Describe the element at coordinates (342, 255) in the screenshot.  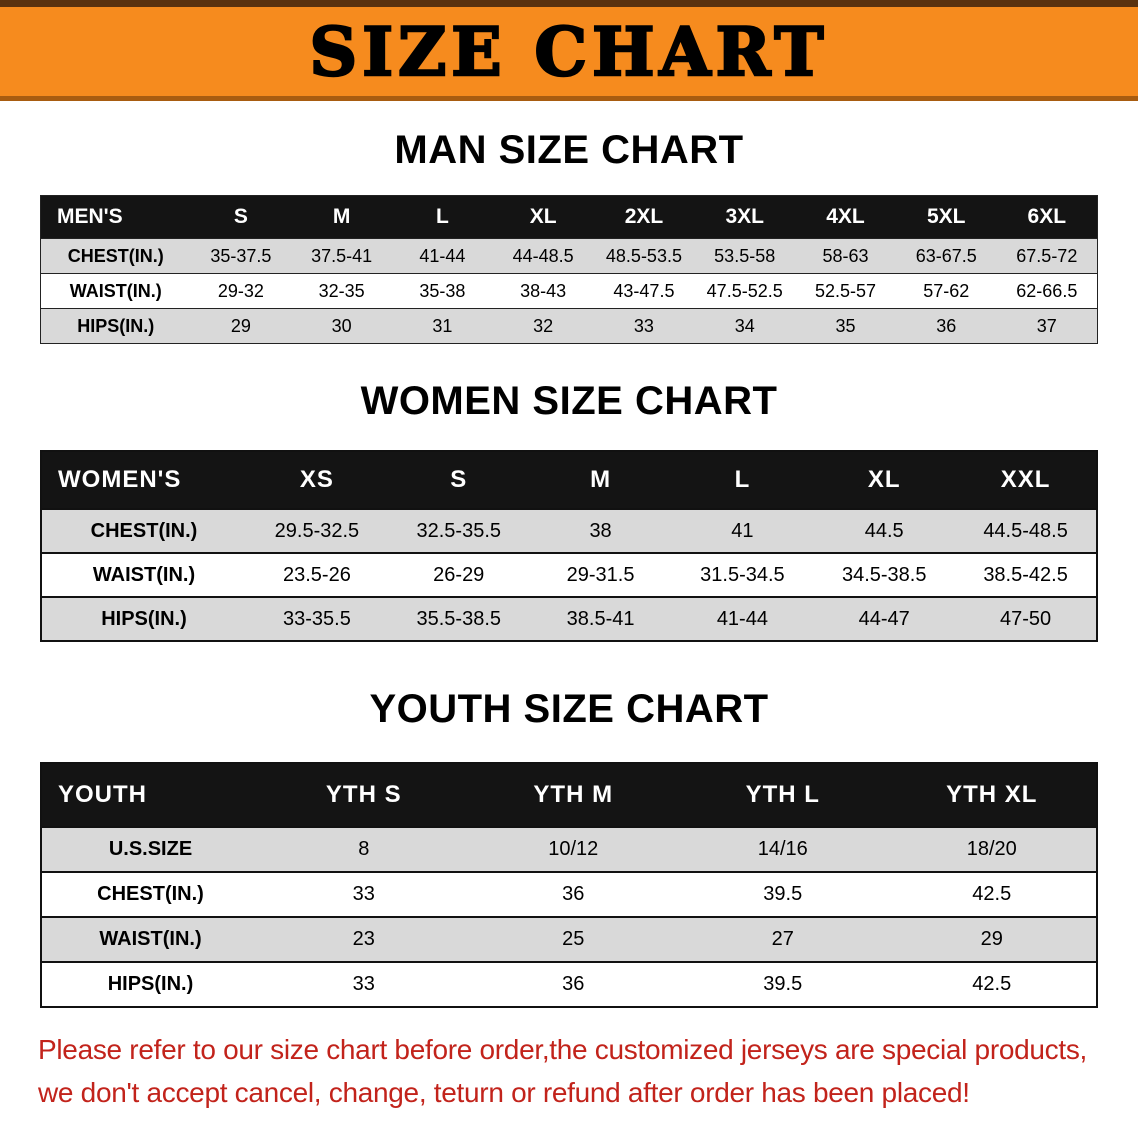
I see `value-cell: 37.5-41` at that location.